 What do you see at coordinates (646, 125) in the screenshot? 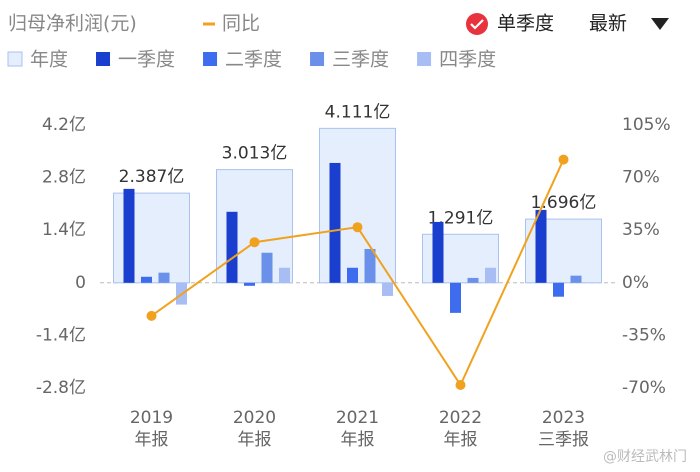
I see `y2-tick-label: 105%` at bounding box center [646, 125].